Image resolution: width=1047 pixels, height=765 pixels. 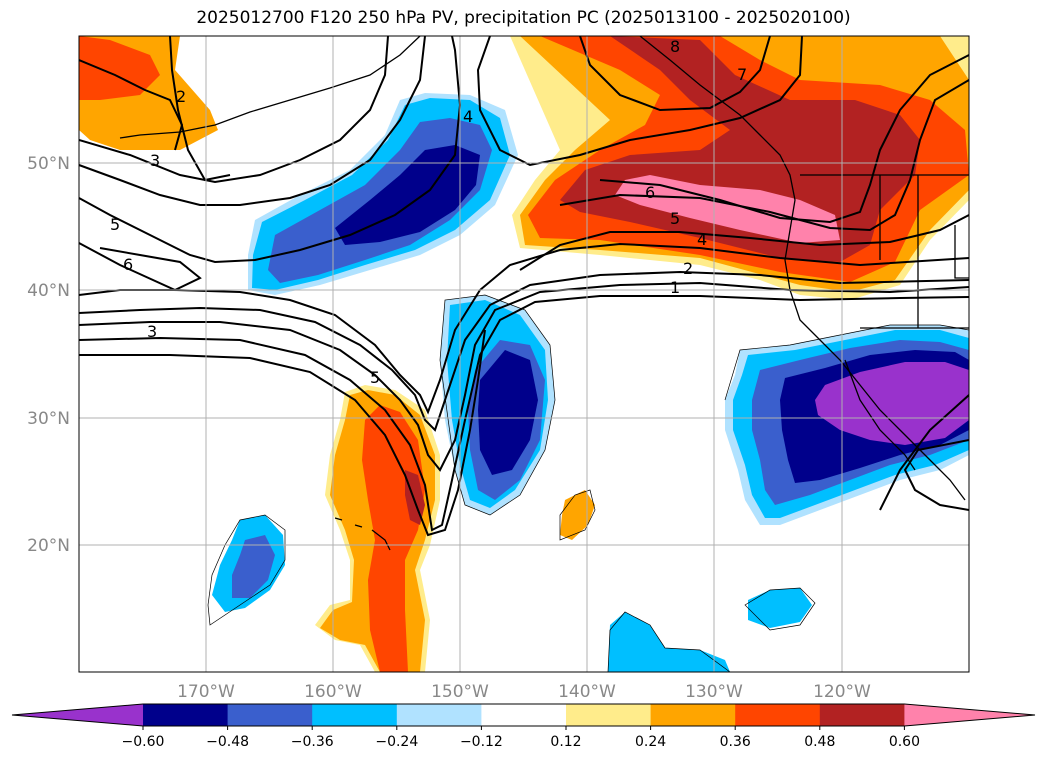 What do you see at coordinates (270, 87) in the screenshot?
I see `coast-alaska-peninsula` at bounding box center [270, 87].